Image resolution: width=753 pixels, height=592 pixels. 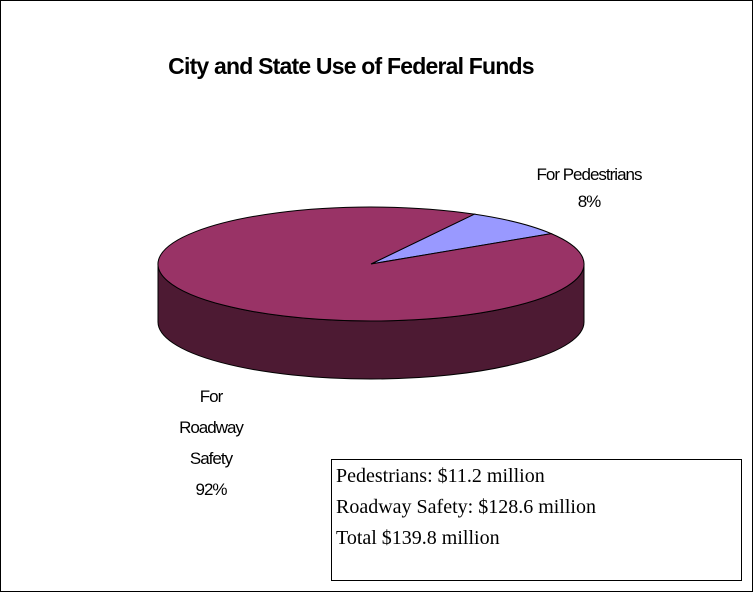 I want to click on value-label: 8%, so click(x=589, y=201).